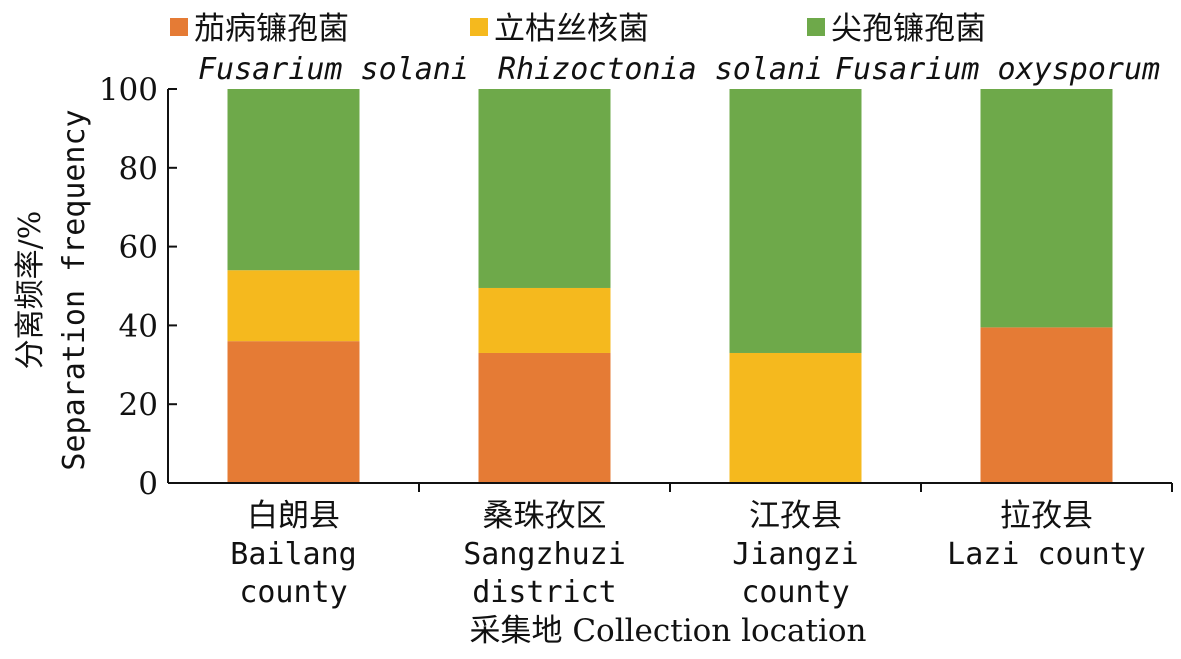 This screenshot has width=1181, height=659. What do you see at coordinates (52, 289) in the screenshot?
I see `y-axis-label: 分离频率/% Separation frequency` at bounding box center [52, 289].